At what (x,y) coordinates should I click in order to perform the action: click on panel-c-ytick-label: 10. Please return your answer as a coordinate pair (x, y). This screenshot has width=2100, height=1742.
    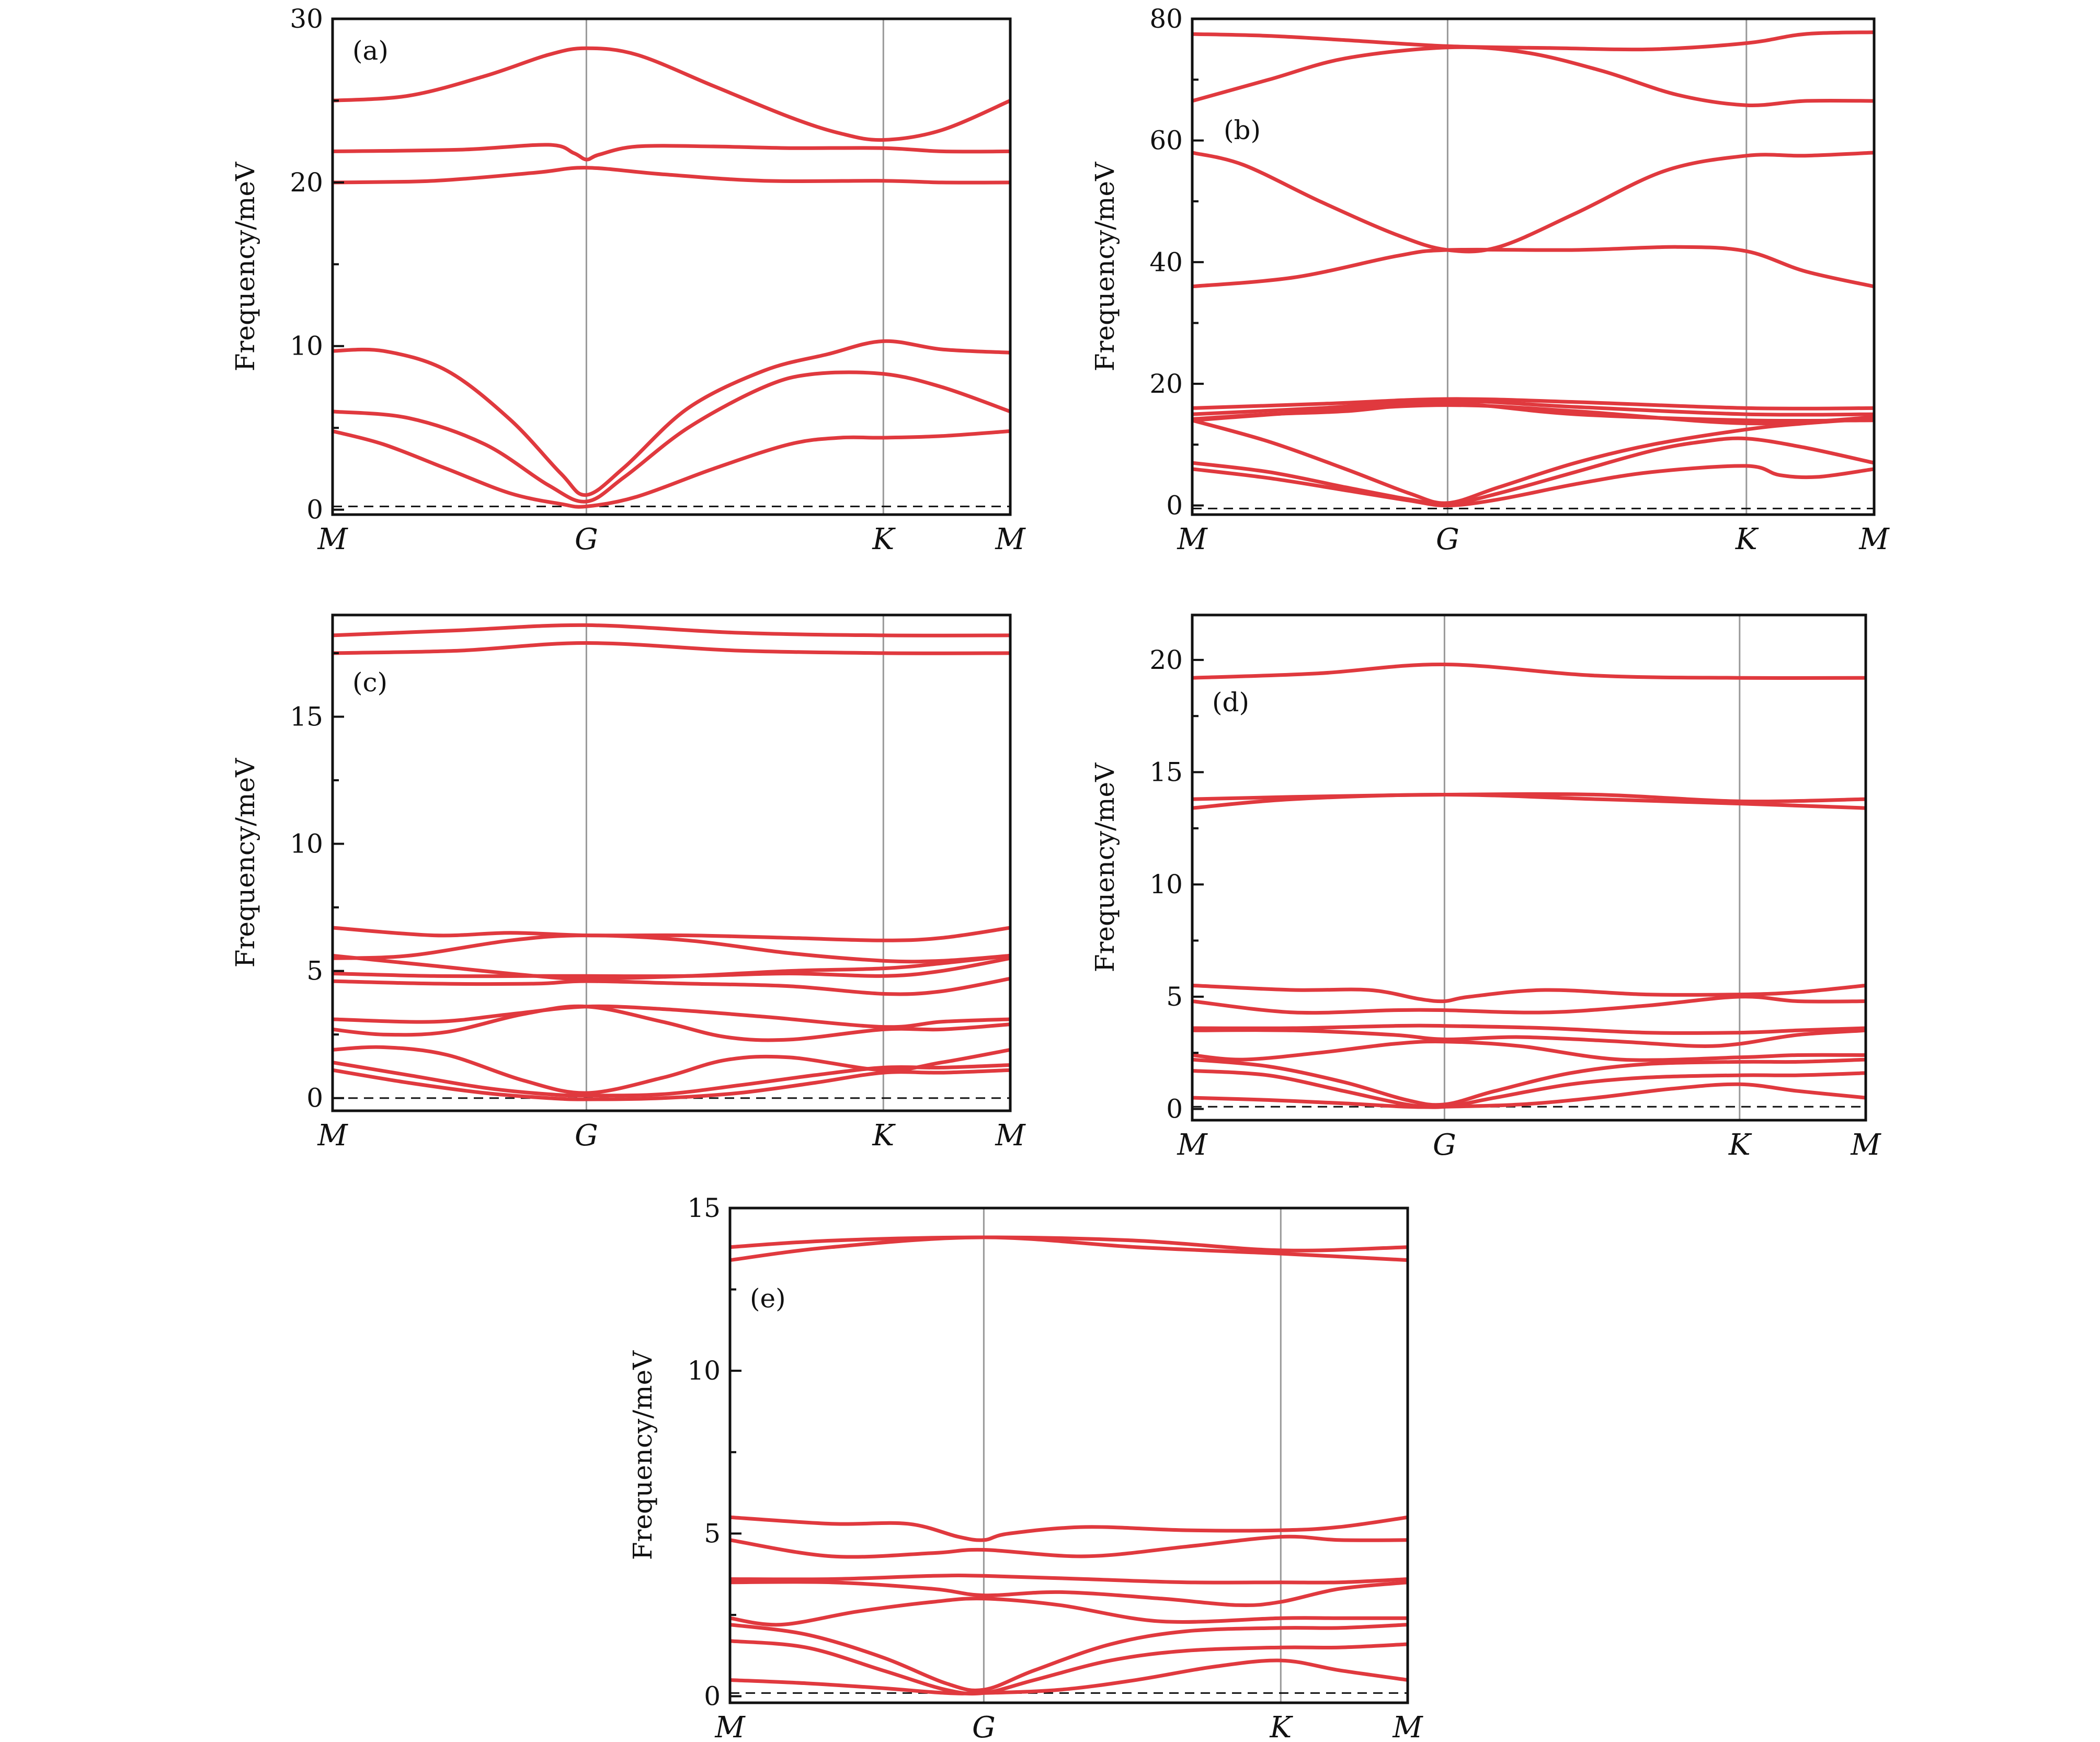
    Looking at the image, I should click on (306, 844).